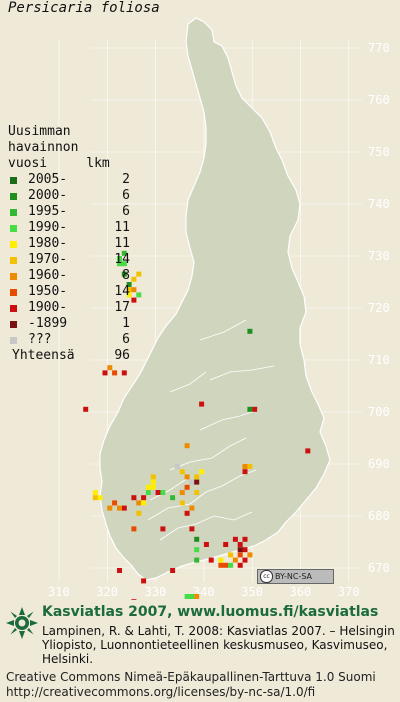 This screenshot has height=702, width=400. What do you see at coordinates (48, 275) in the screenshot?
I see `legend-period: 1960-` at bounding box center [48, 275].